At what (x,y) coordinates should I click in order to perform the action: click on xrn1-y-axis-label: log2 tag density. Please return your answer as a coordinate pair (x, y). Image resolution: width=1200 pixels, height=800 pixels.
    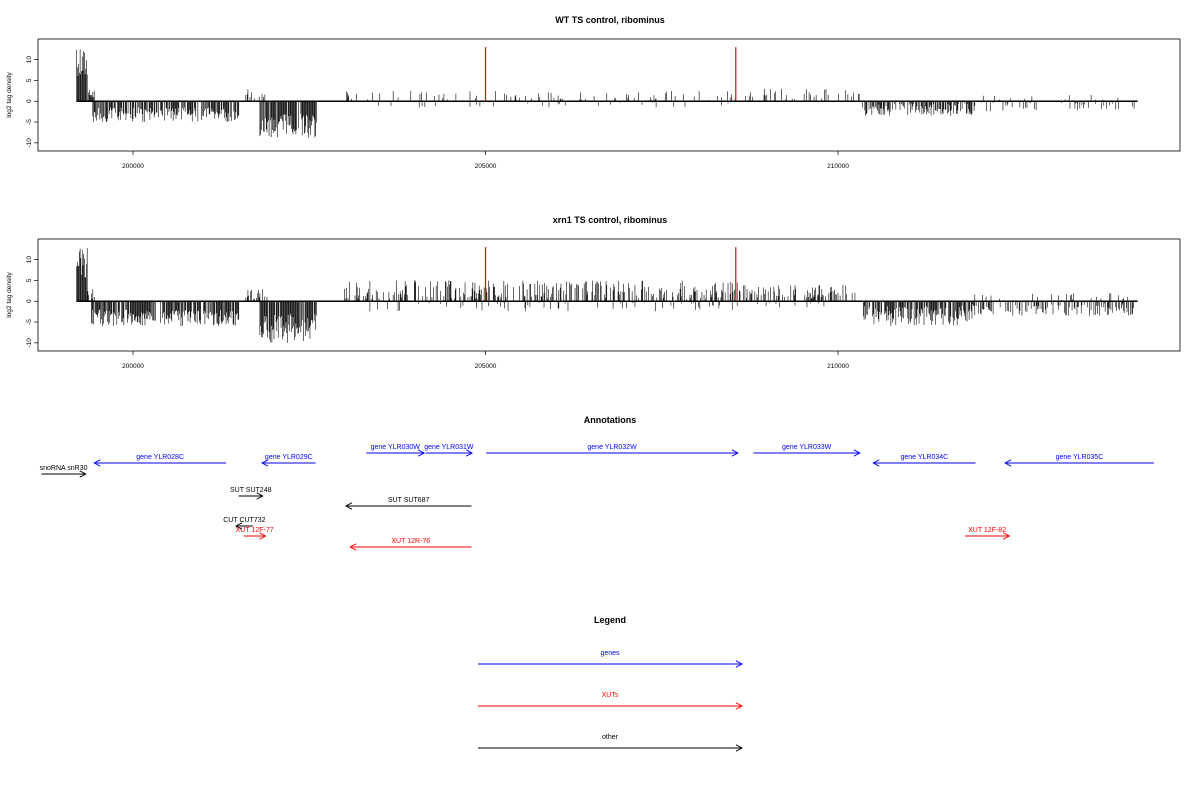
    Looking at the image, I should click on (9, 294).